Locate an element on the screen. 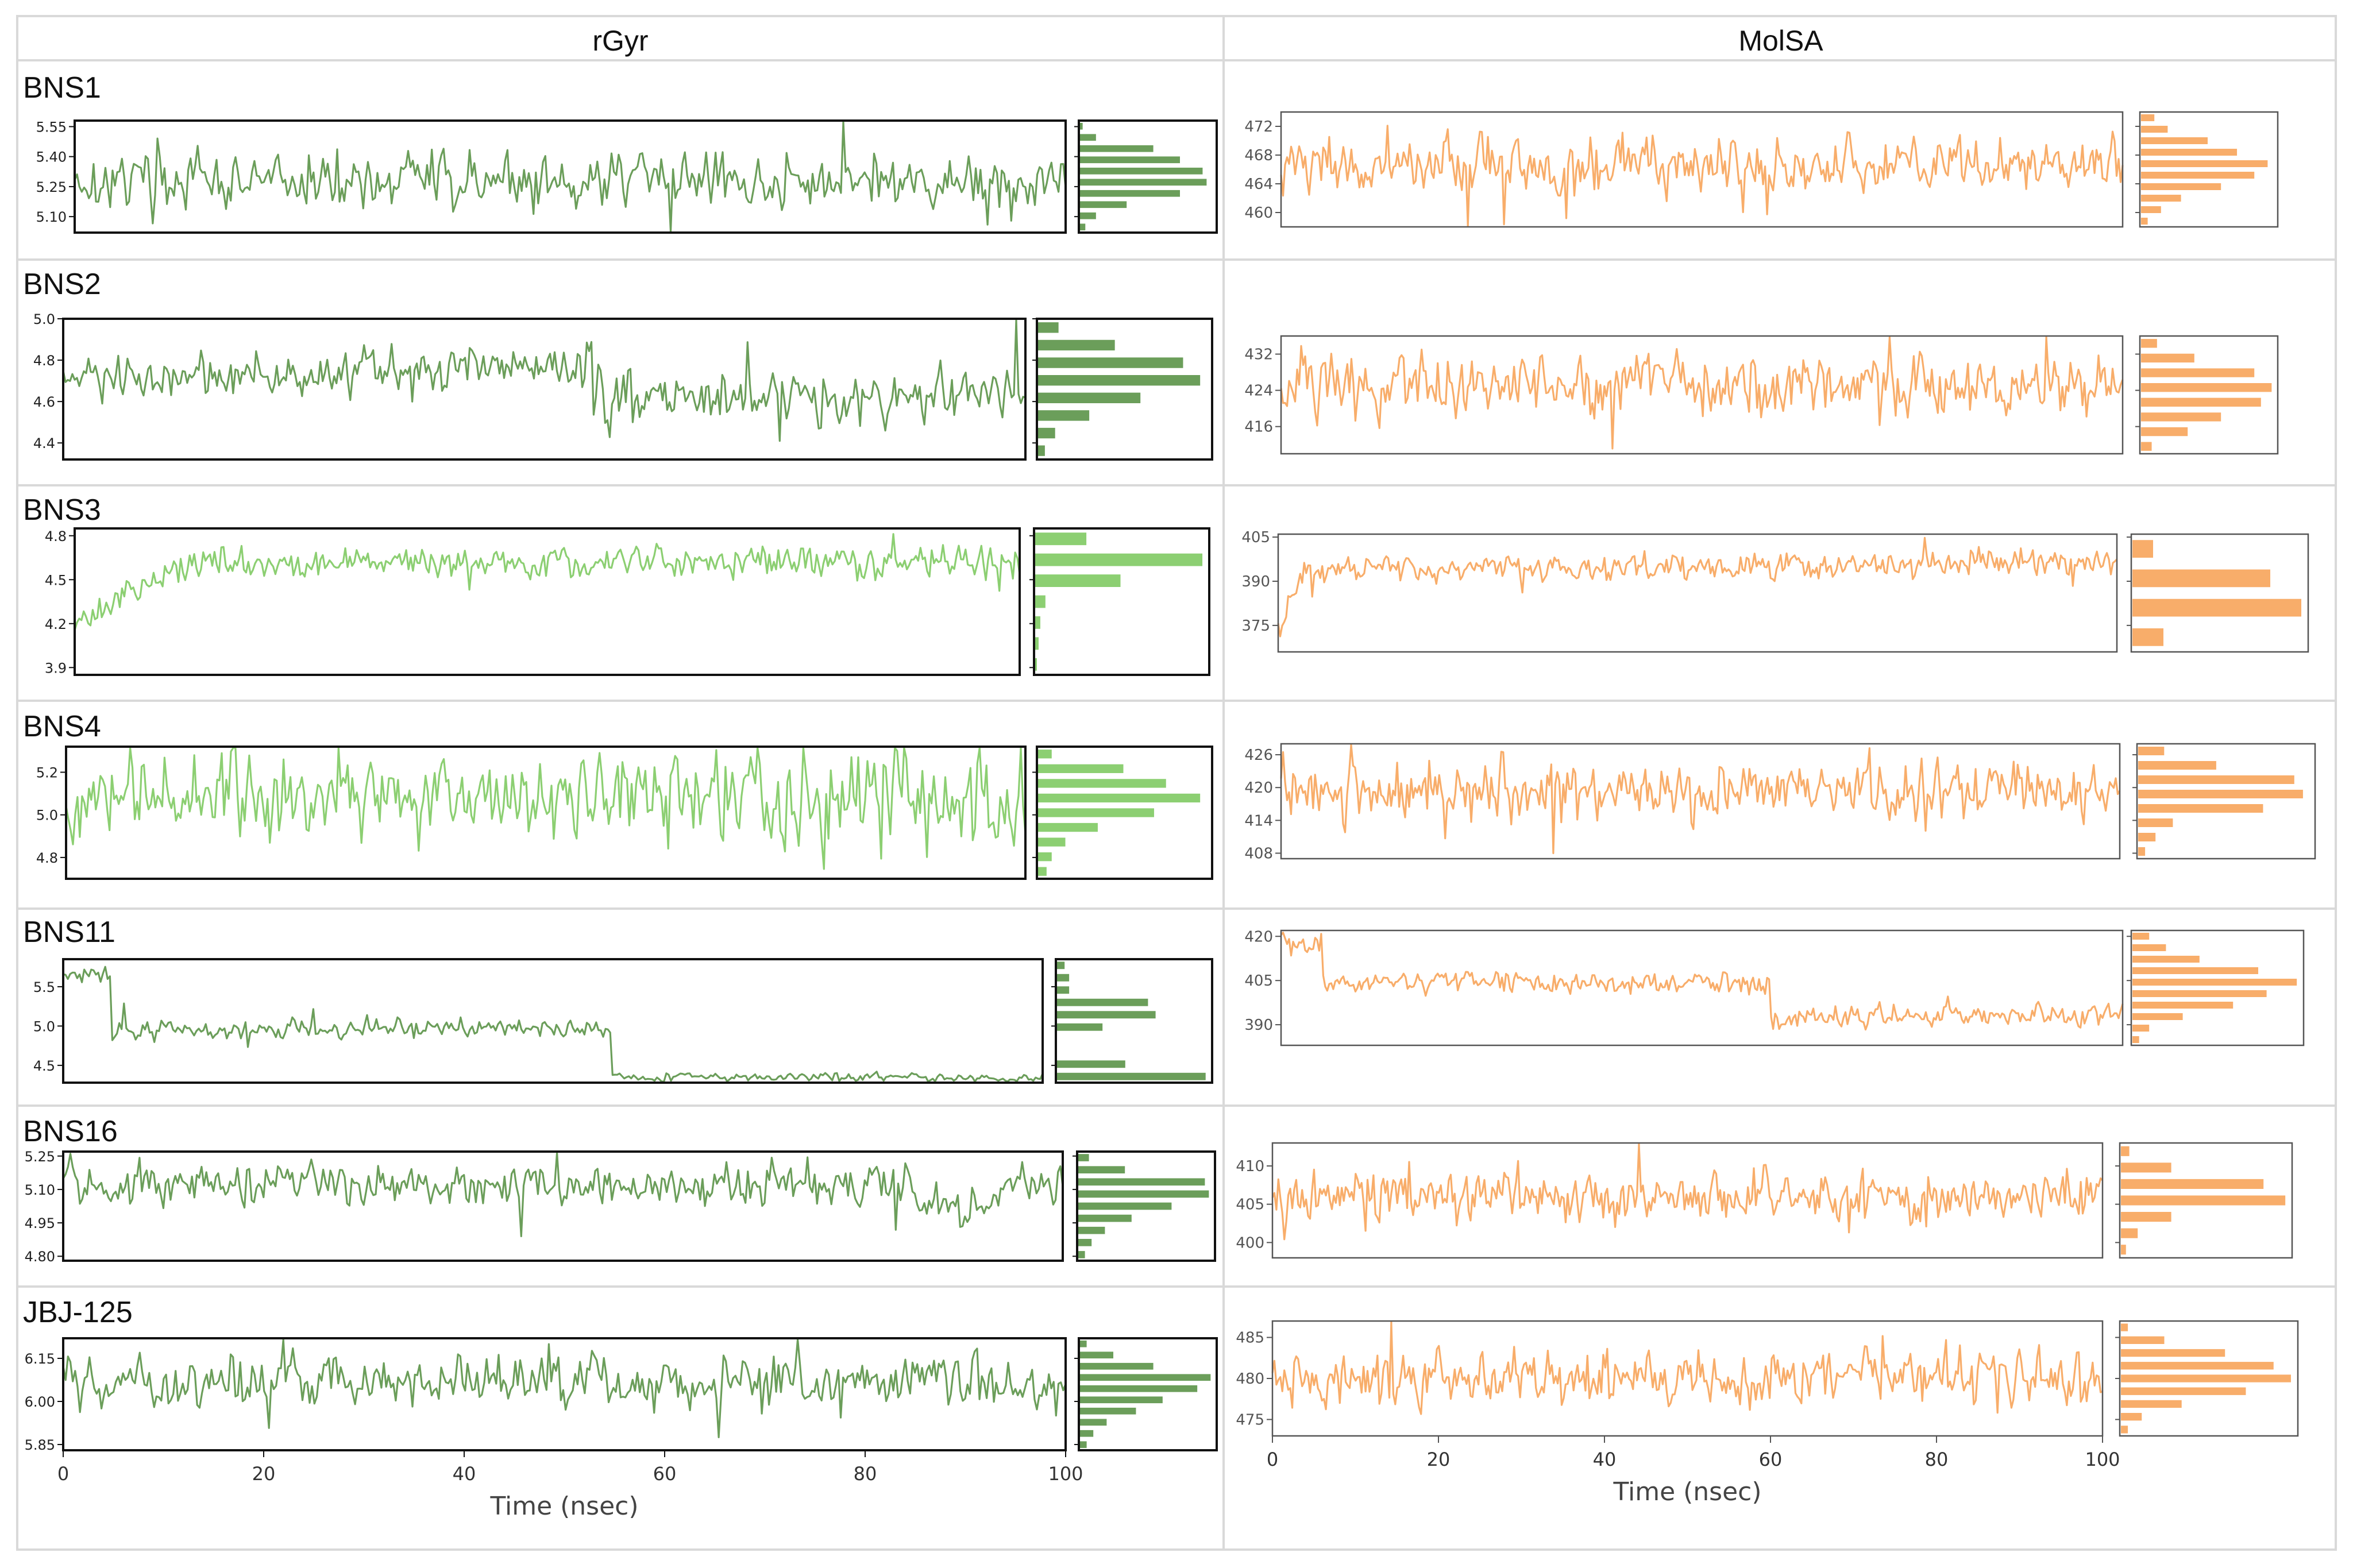  molsa-panel: 426 420 414 408 is located at coordinates (1780, 802).